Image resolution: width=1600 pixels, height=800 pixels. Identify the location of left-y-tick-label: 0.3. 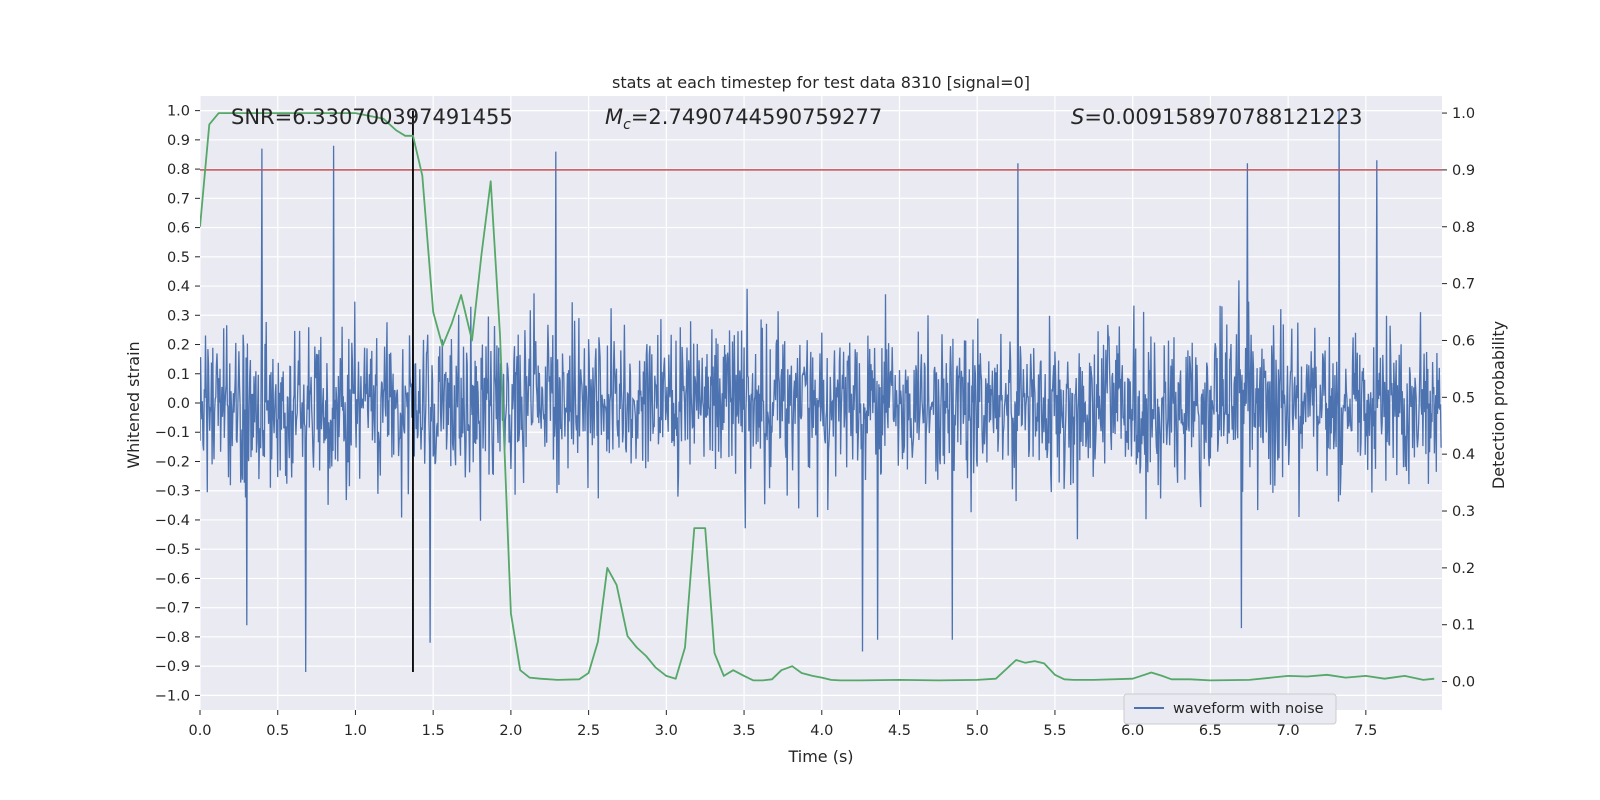
(178, 316).